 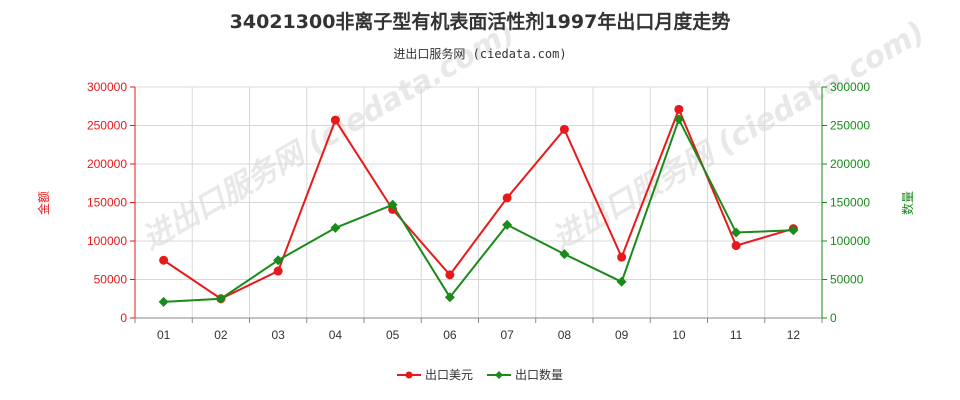 I want to click on left-tick-label: 0, so click(x=123, y=318).